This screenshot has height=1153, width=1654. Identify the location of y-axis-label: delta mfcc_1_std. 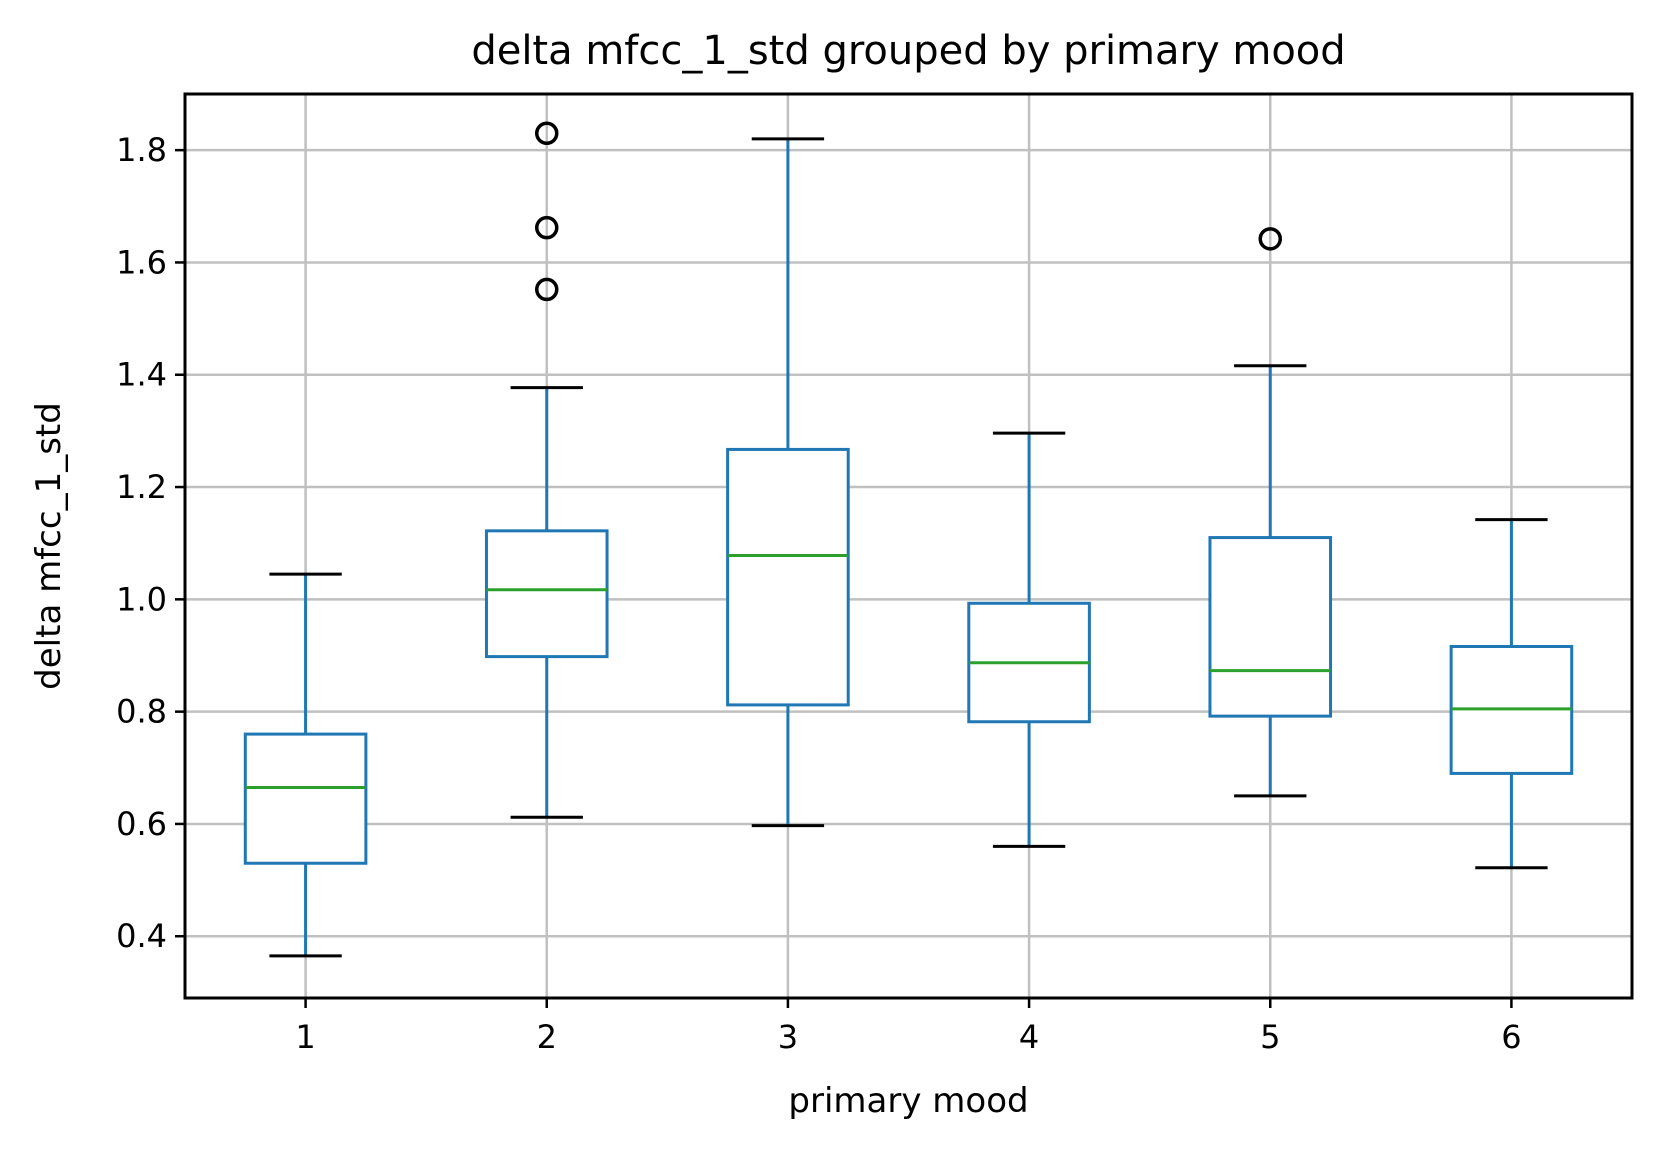
(49, 546).